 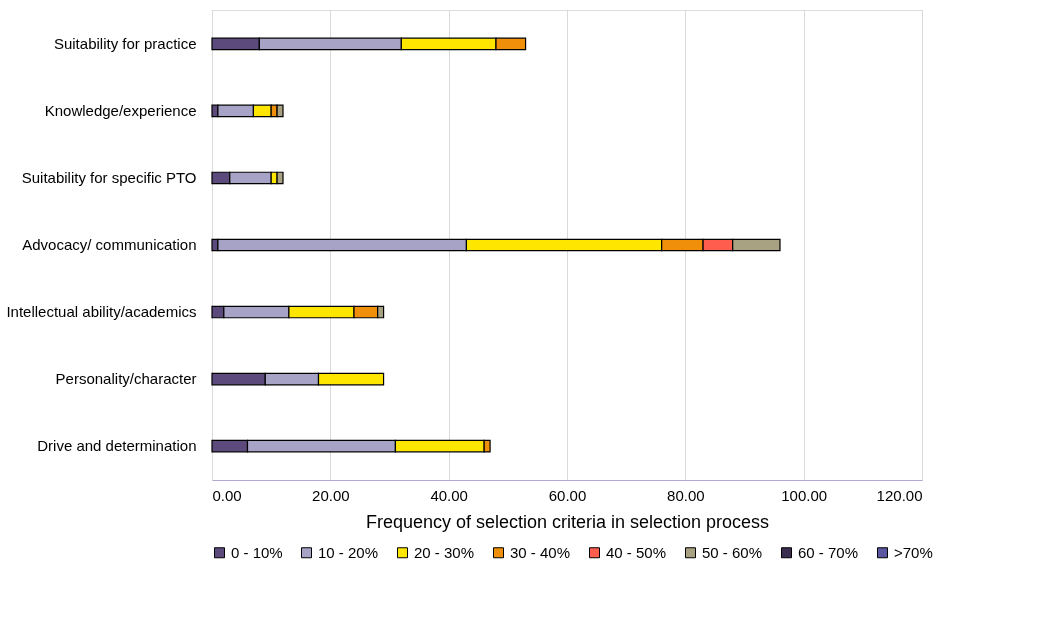 I want to click on legend-label: 30 - 40%, so click(x=540, y=552).